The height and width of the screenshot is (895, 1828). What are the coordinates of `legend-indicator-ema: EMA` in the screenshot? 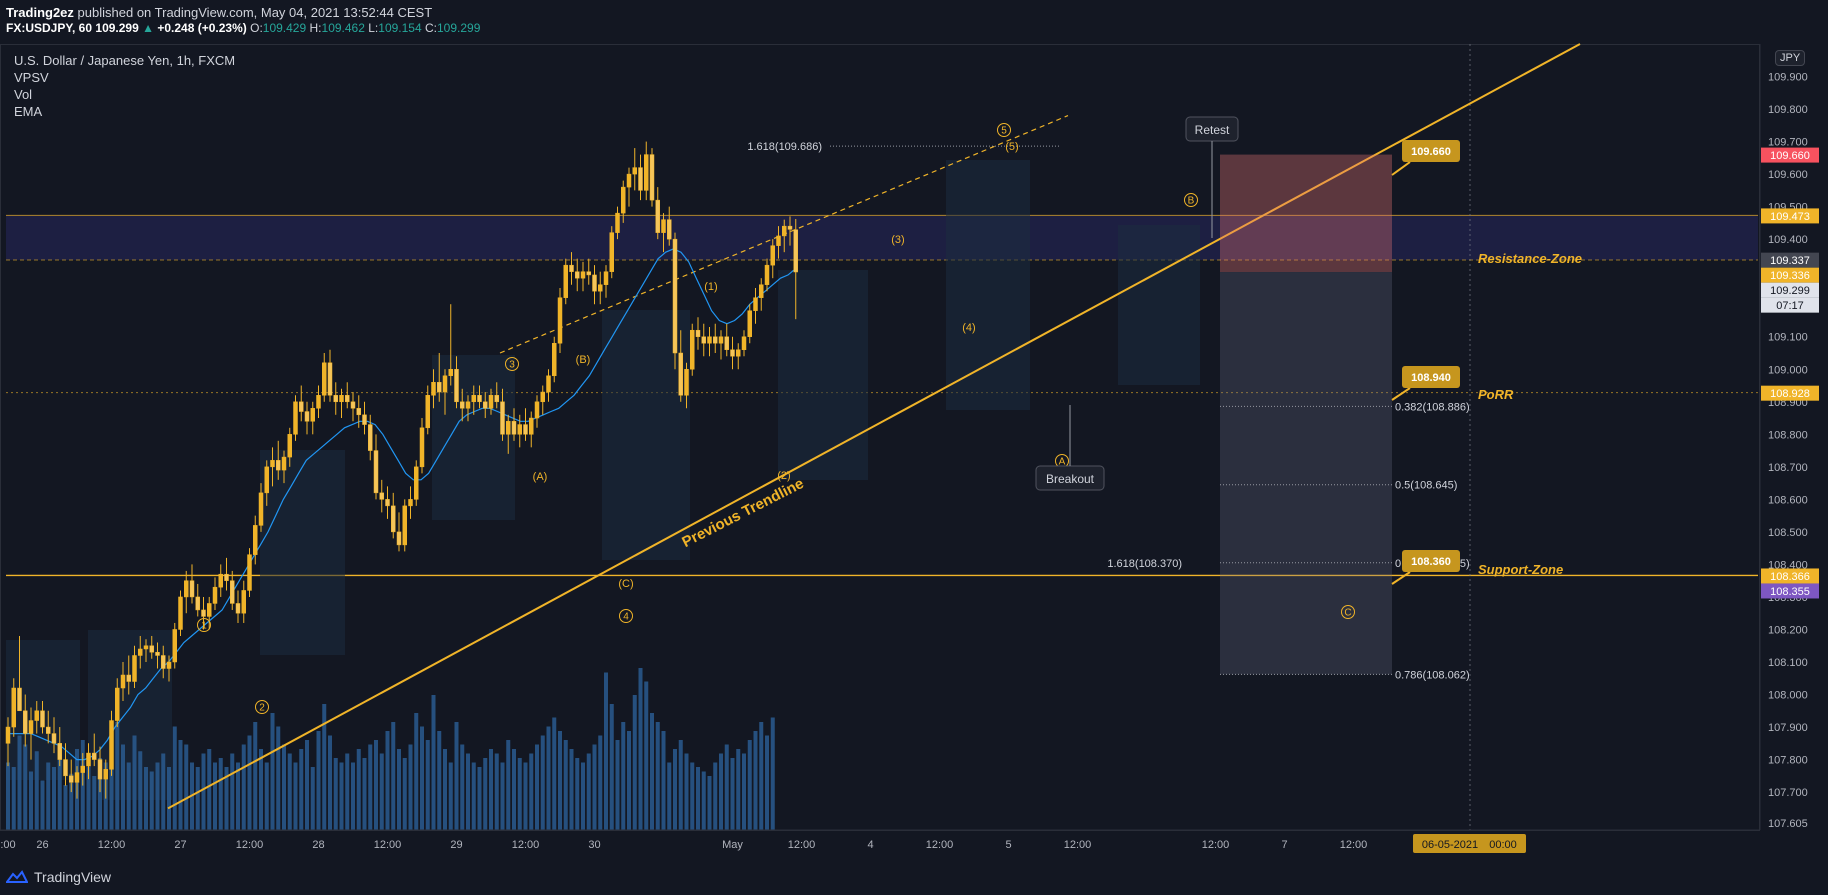 It's located at (28, 111).